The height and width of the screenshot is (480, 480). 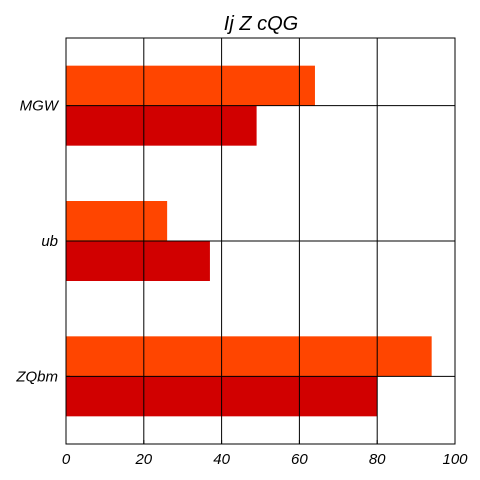 What do you see at coordinates (49, 241) in the screenshot?
I see `y-tick-label: ub` at bounding box center [49, 241].